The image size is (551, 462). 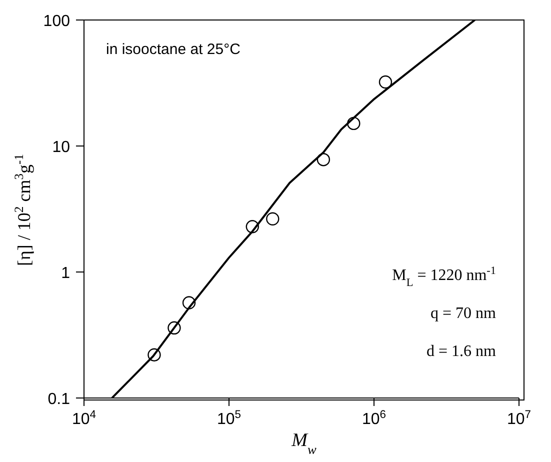 I want to click on y-tick-label: 1, so click(x=65, y=273).